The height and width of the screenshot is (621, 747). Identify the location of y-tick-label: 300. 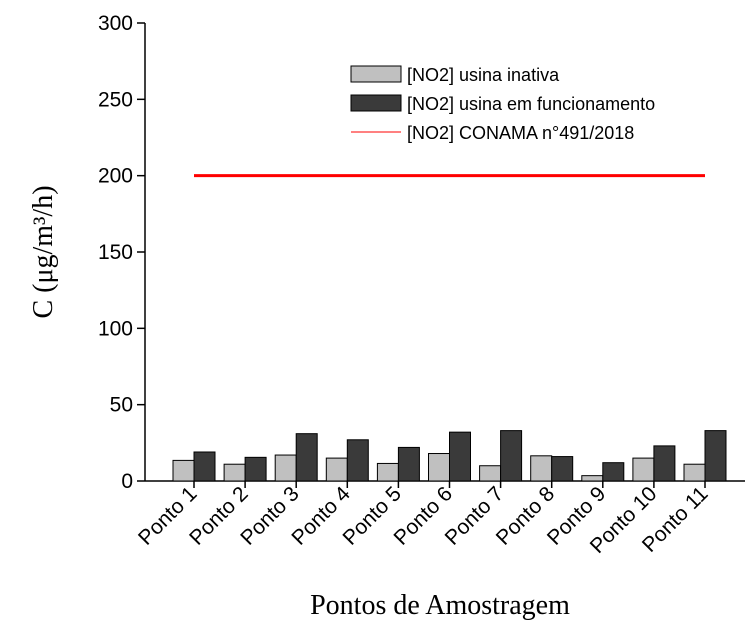
(115, 23).